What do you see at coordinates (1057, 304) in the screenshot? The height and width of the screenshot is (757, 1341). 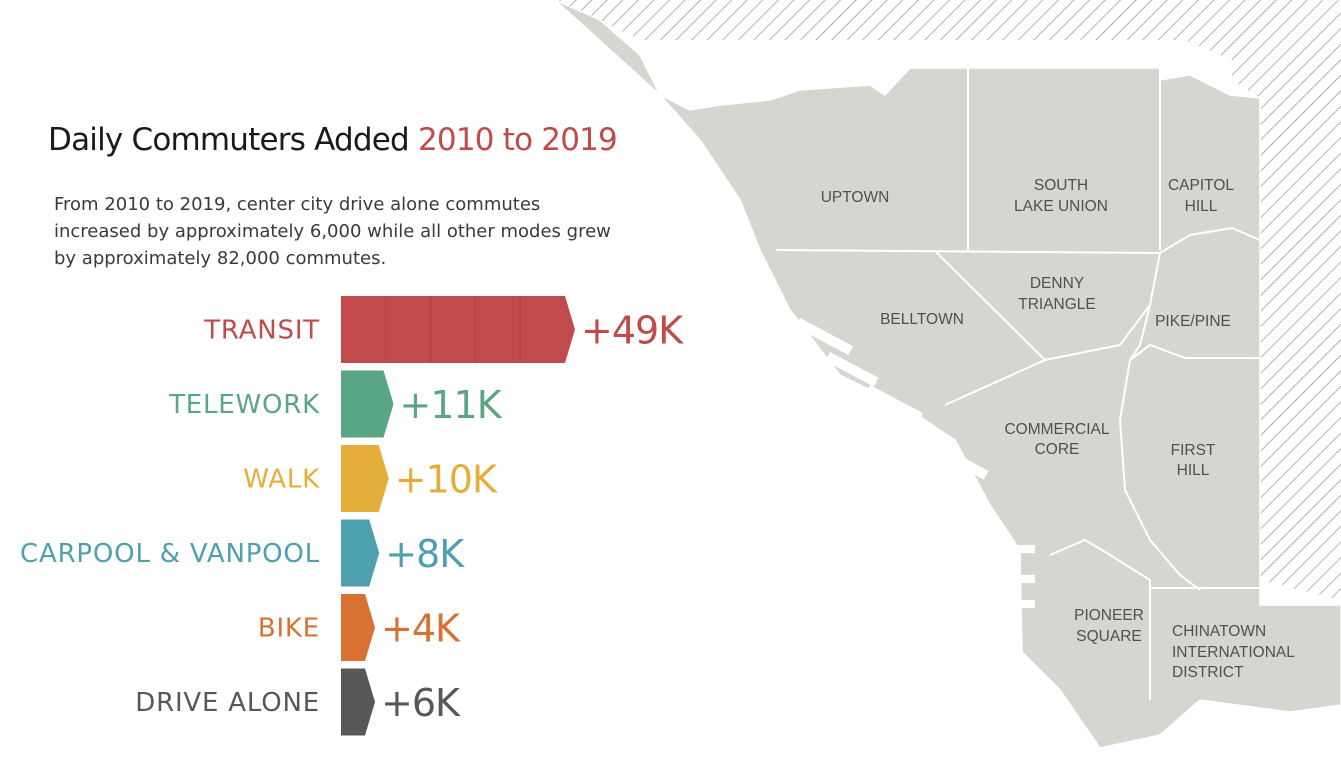 I see `map-label-denny-triangle: TRIANGLE` at bounding box center [1057, 304].